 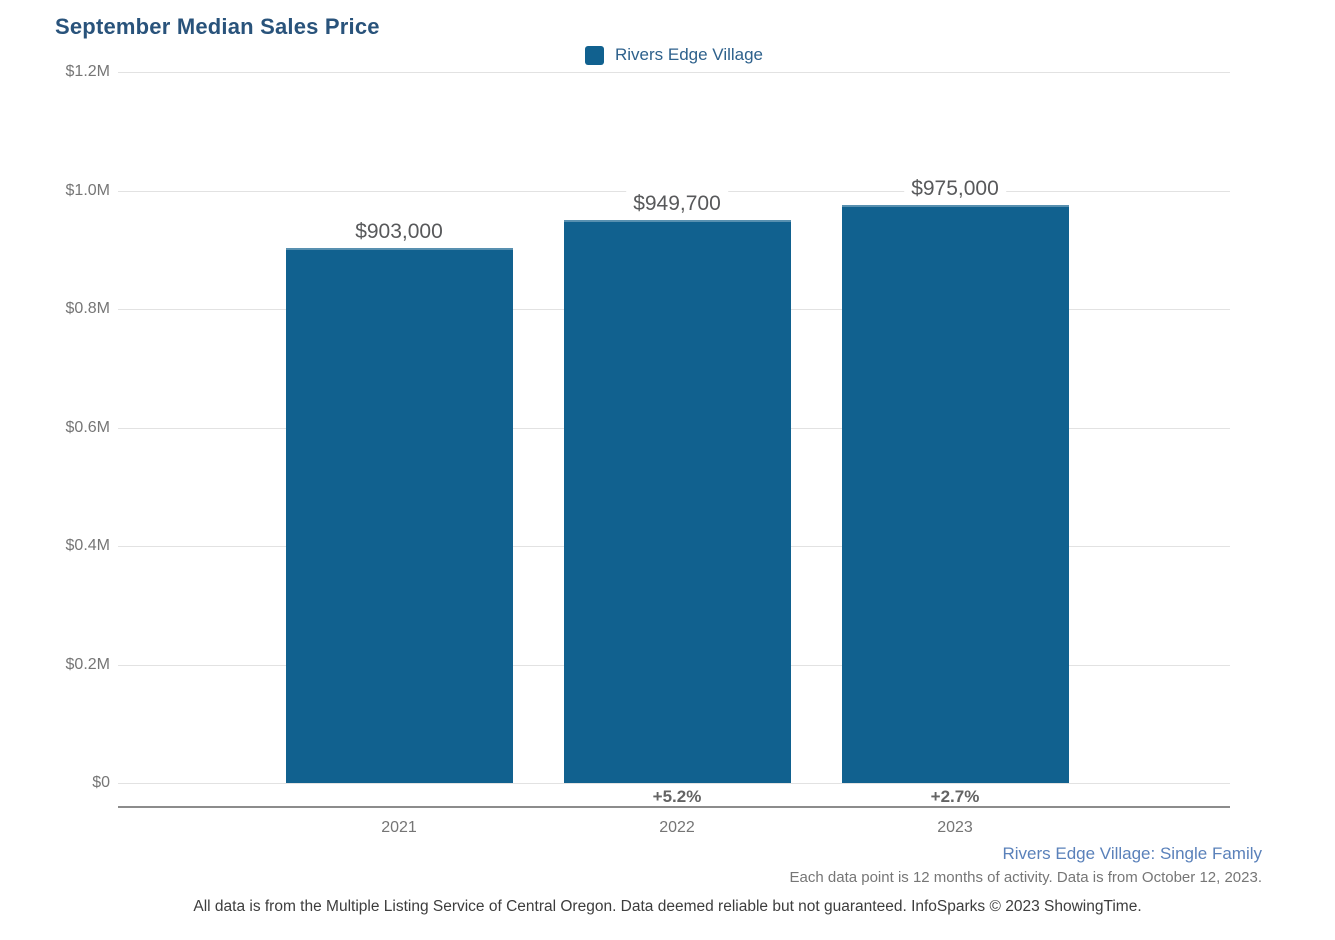 I want to click on x-axis-line, so click(x=674, y=807).